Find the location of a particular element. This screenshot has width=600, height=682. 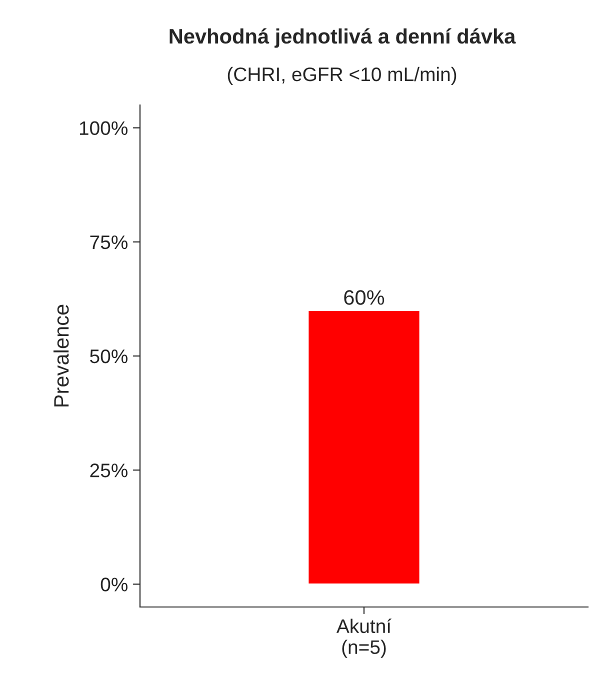

y-tick-label: 25% is located at coordinates (109, 471).